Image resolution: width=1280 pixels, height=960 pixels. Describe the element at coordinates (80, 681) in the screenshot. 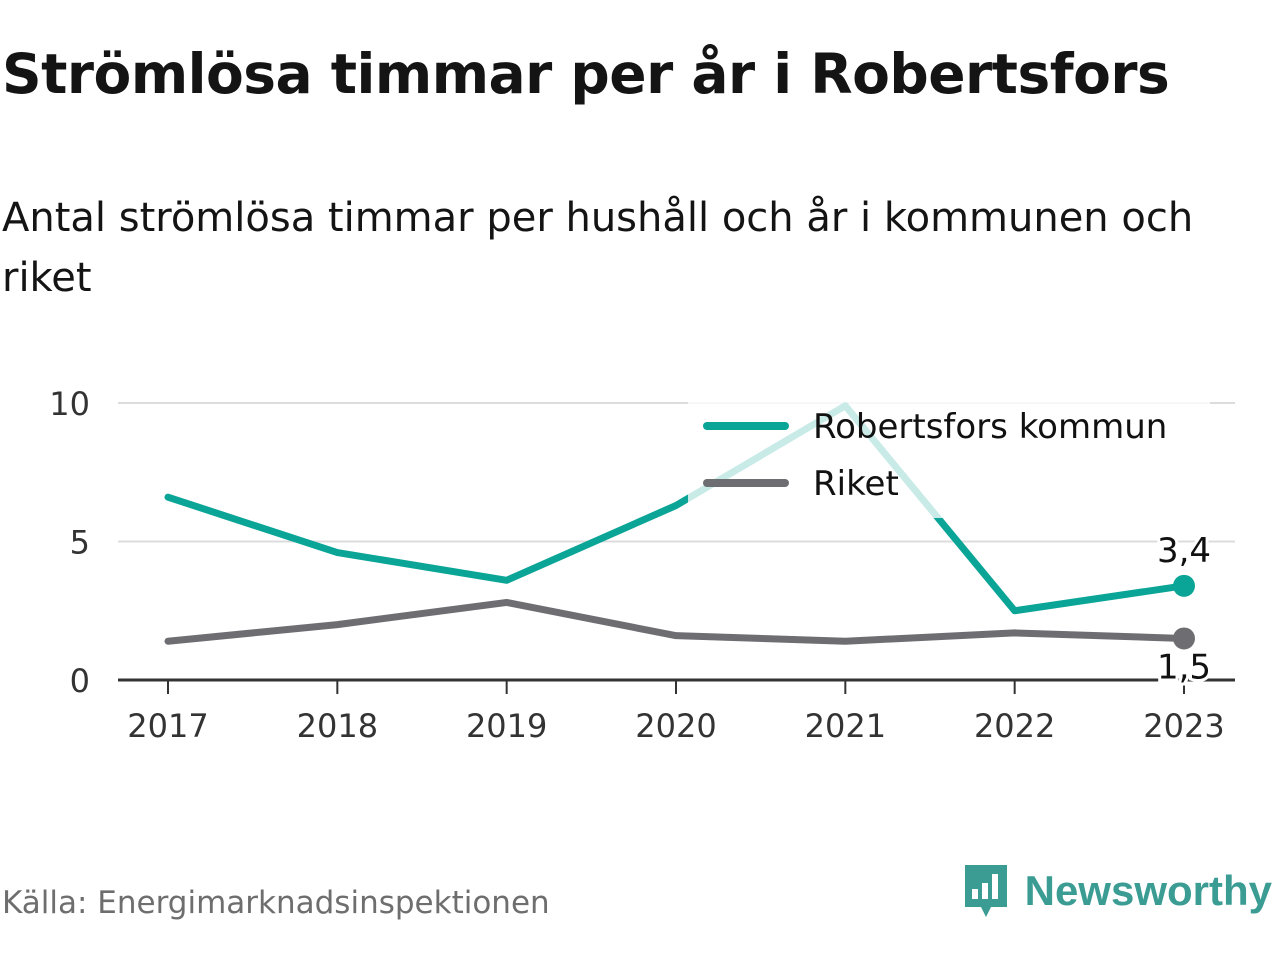

I see `y-tick-label: 0` at that location.